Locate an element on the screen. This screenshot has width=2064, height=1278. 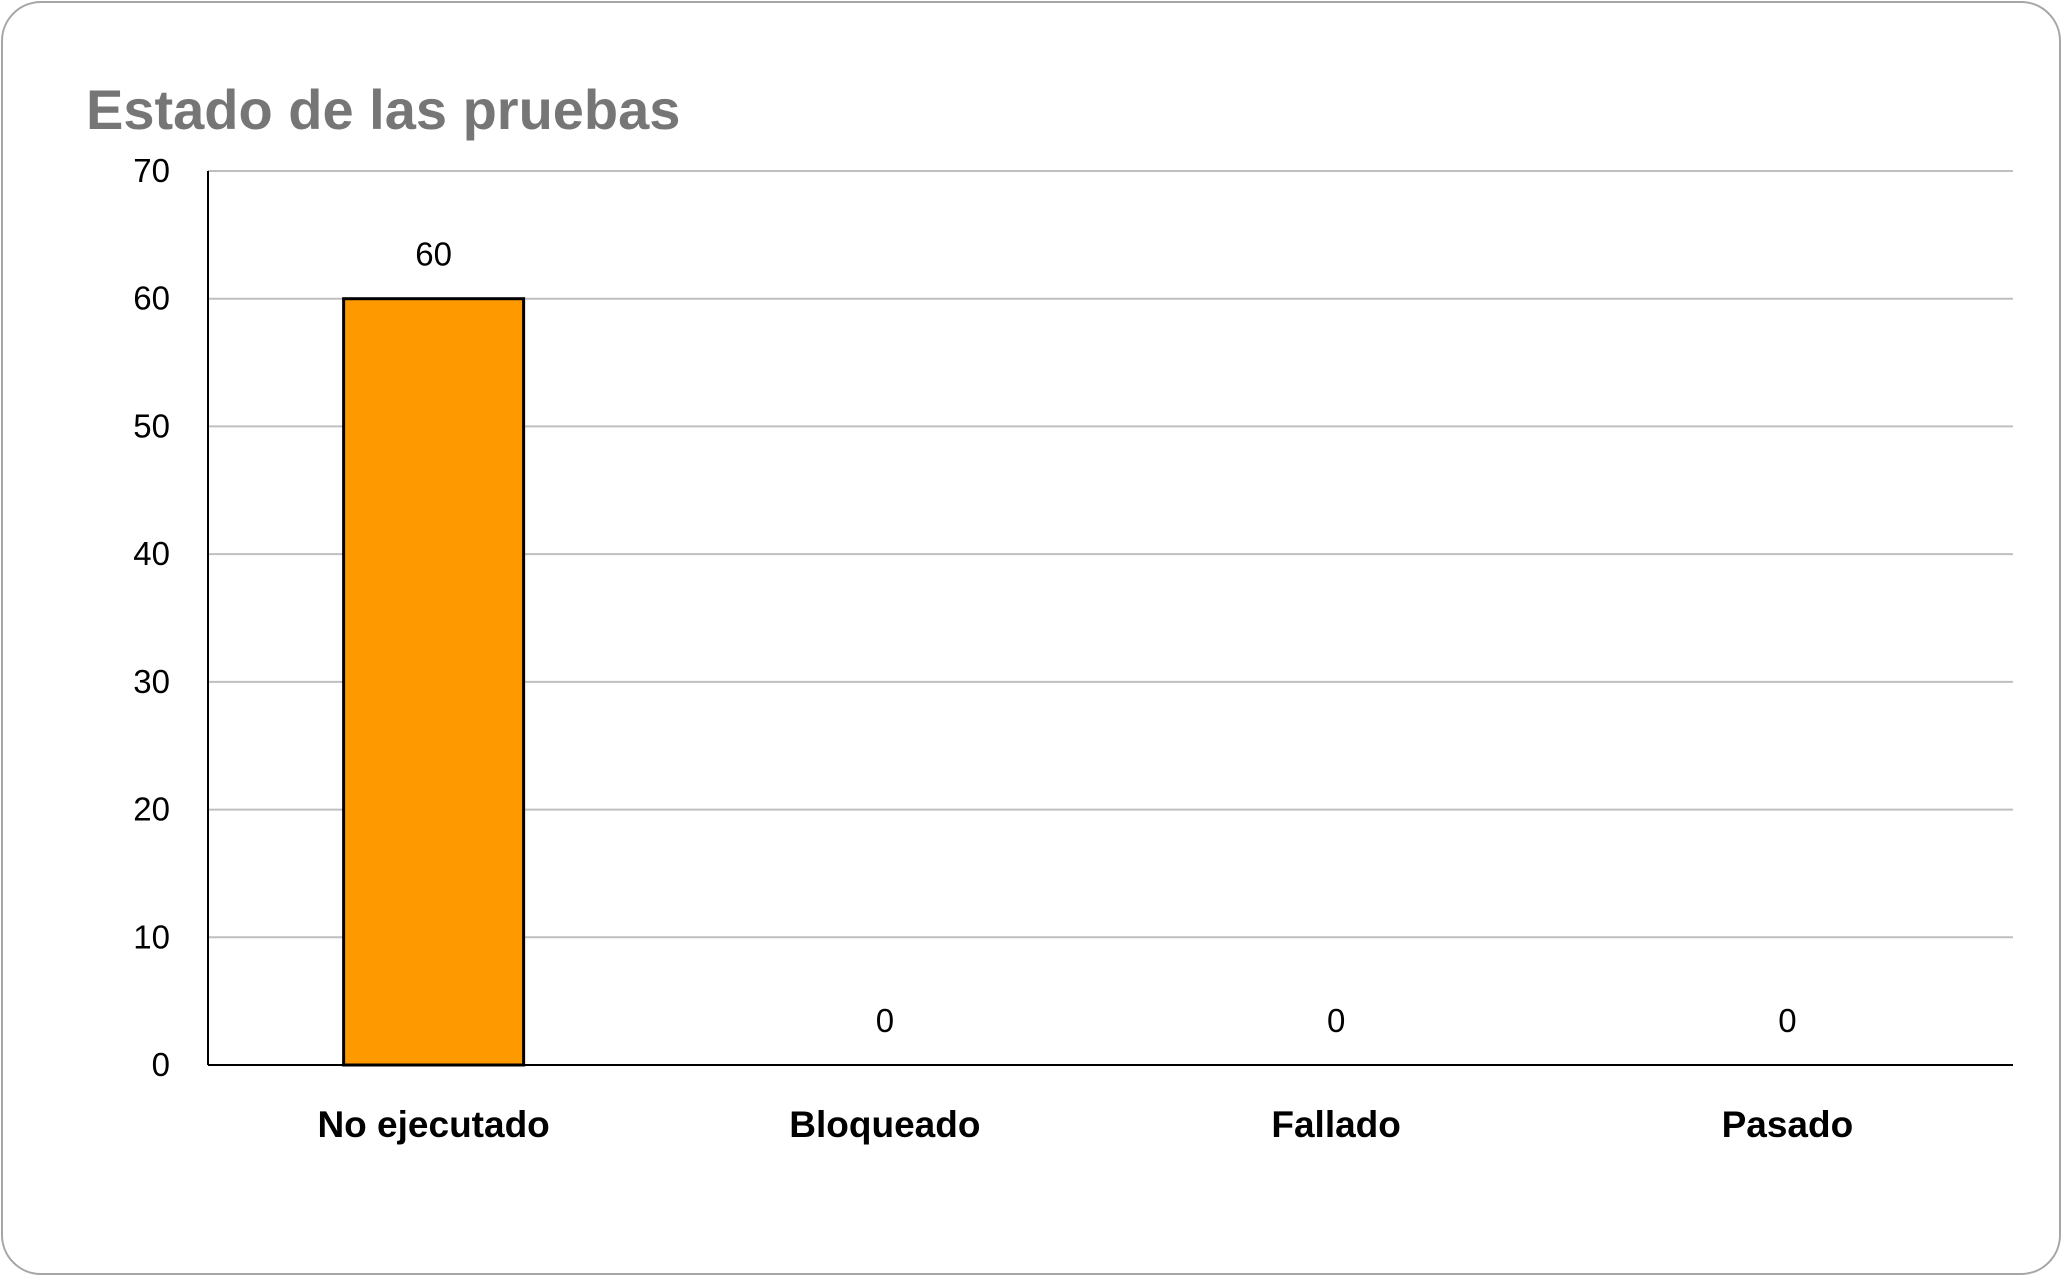
bars is located at coordinates (434, 682).